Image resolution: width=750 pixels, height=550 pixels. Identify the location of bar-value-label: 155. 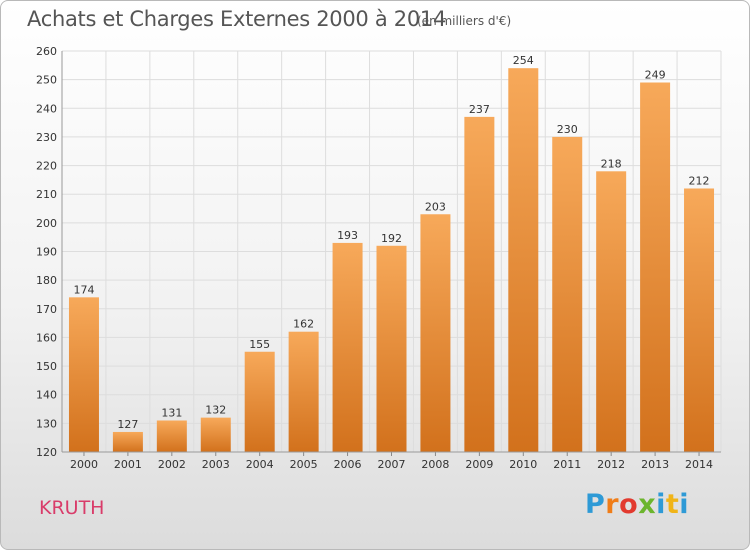
(259, 344).